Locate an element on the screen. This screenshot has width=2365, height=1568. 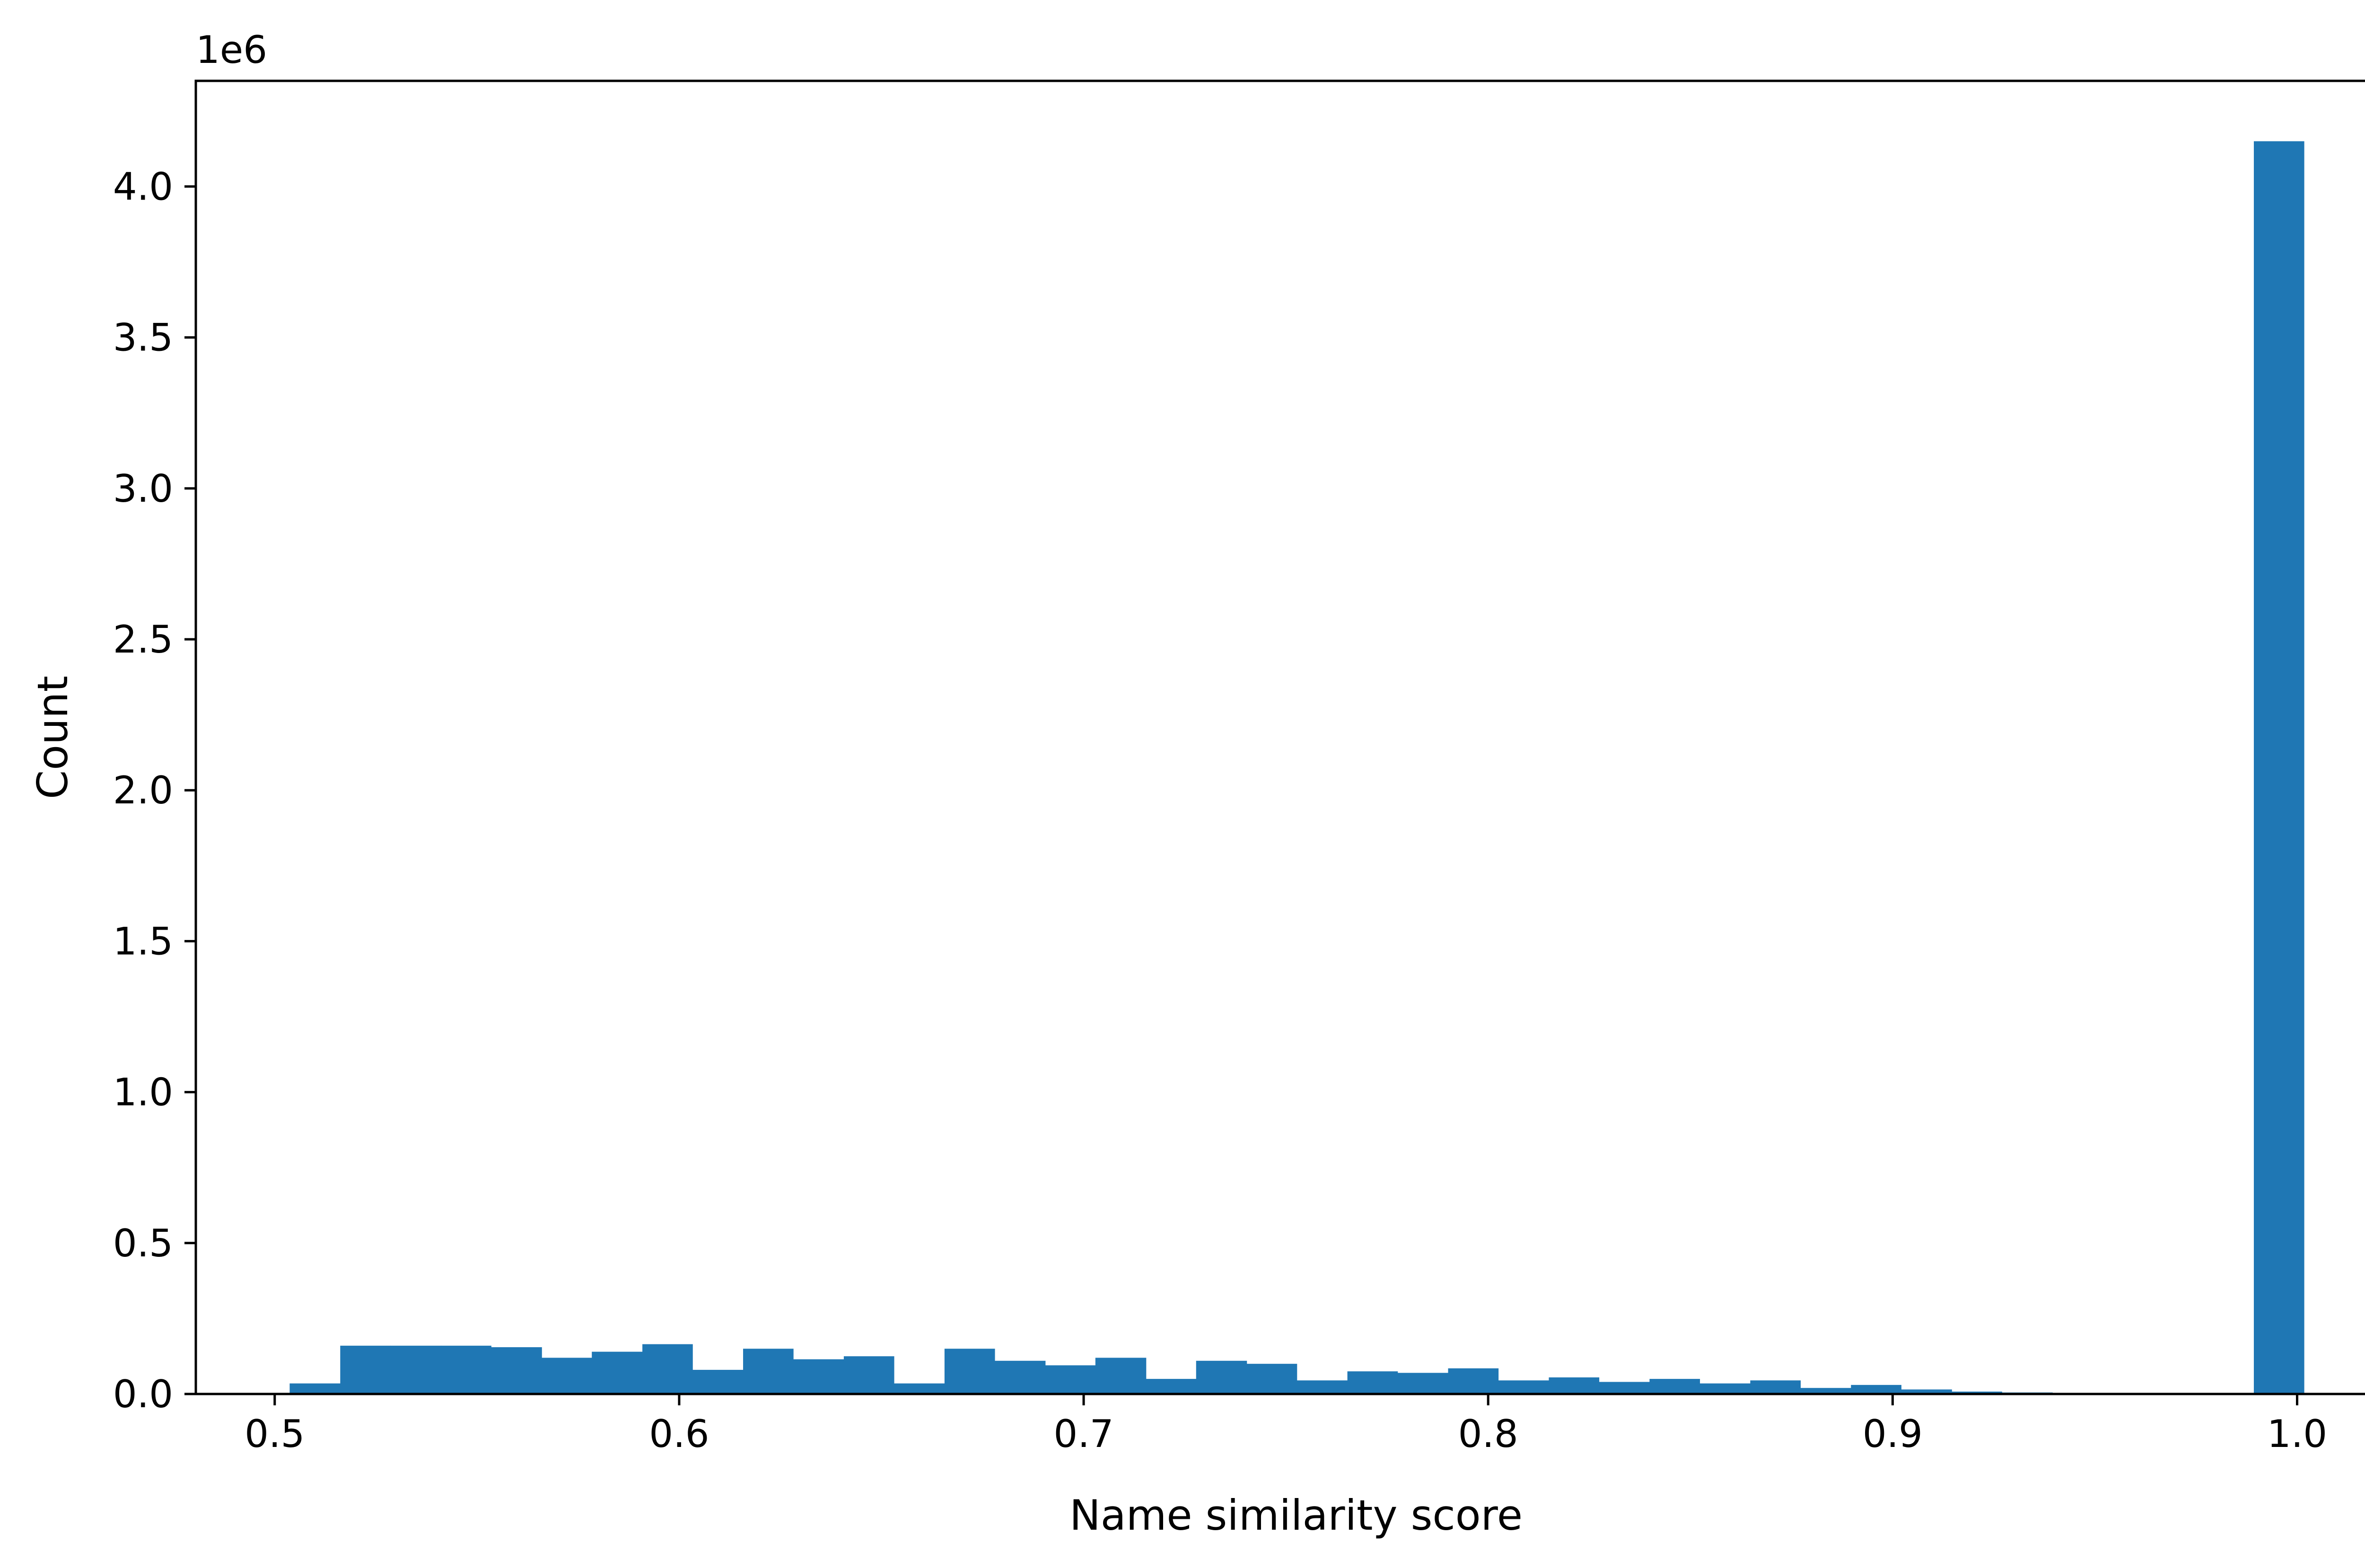
y-axis-label: Count is located at coordinates (52, 738).